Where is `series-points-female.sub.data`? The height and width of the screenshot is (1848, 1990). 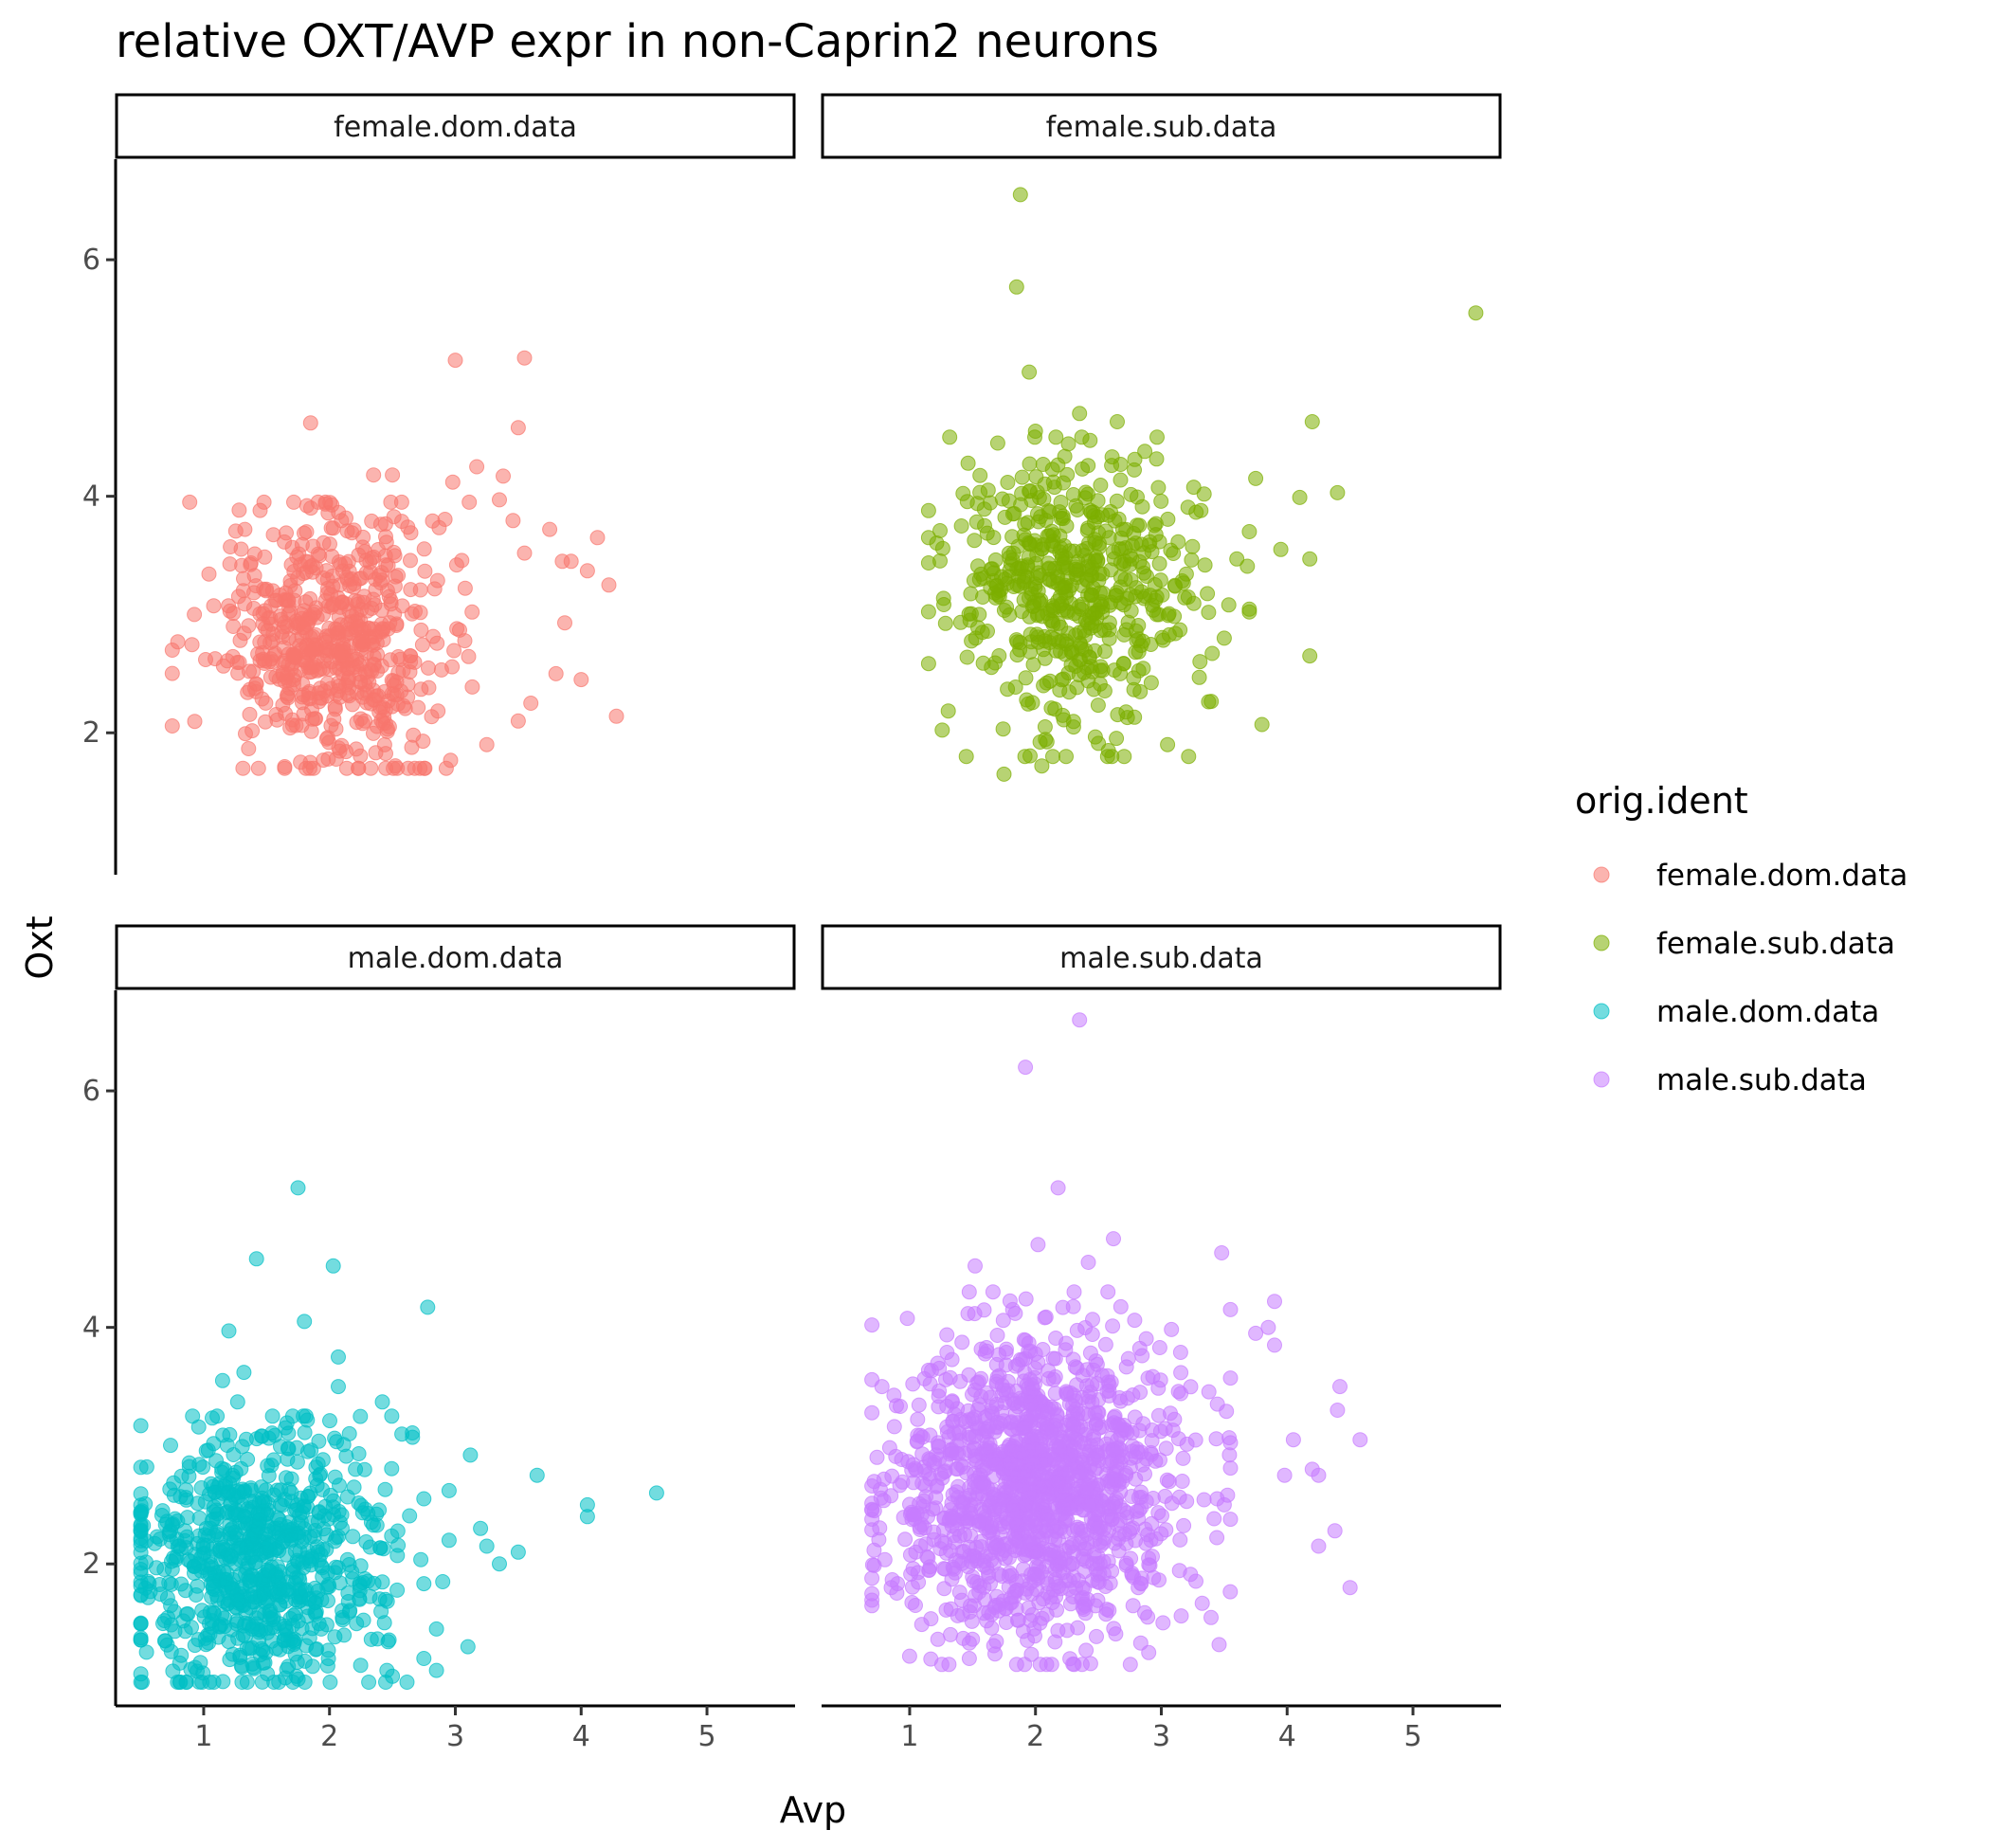 series-points-female.sub.data is located at coordinates (1202, 484).